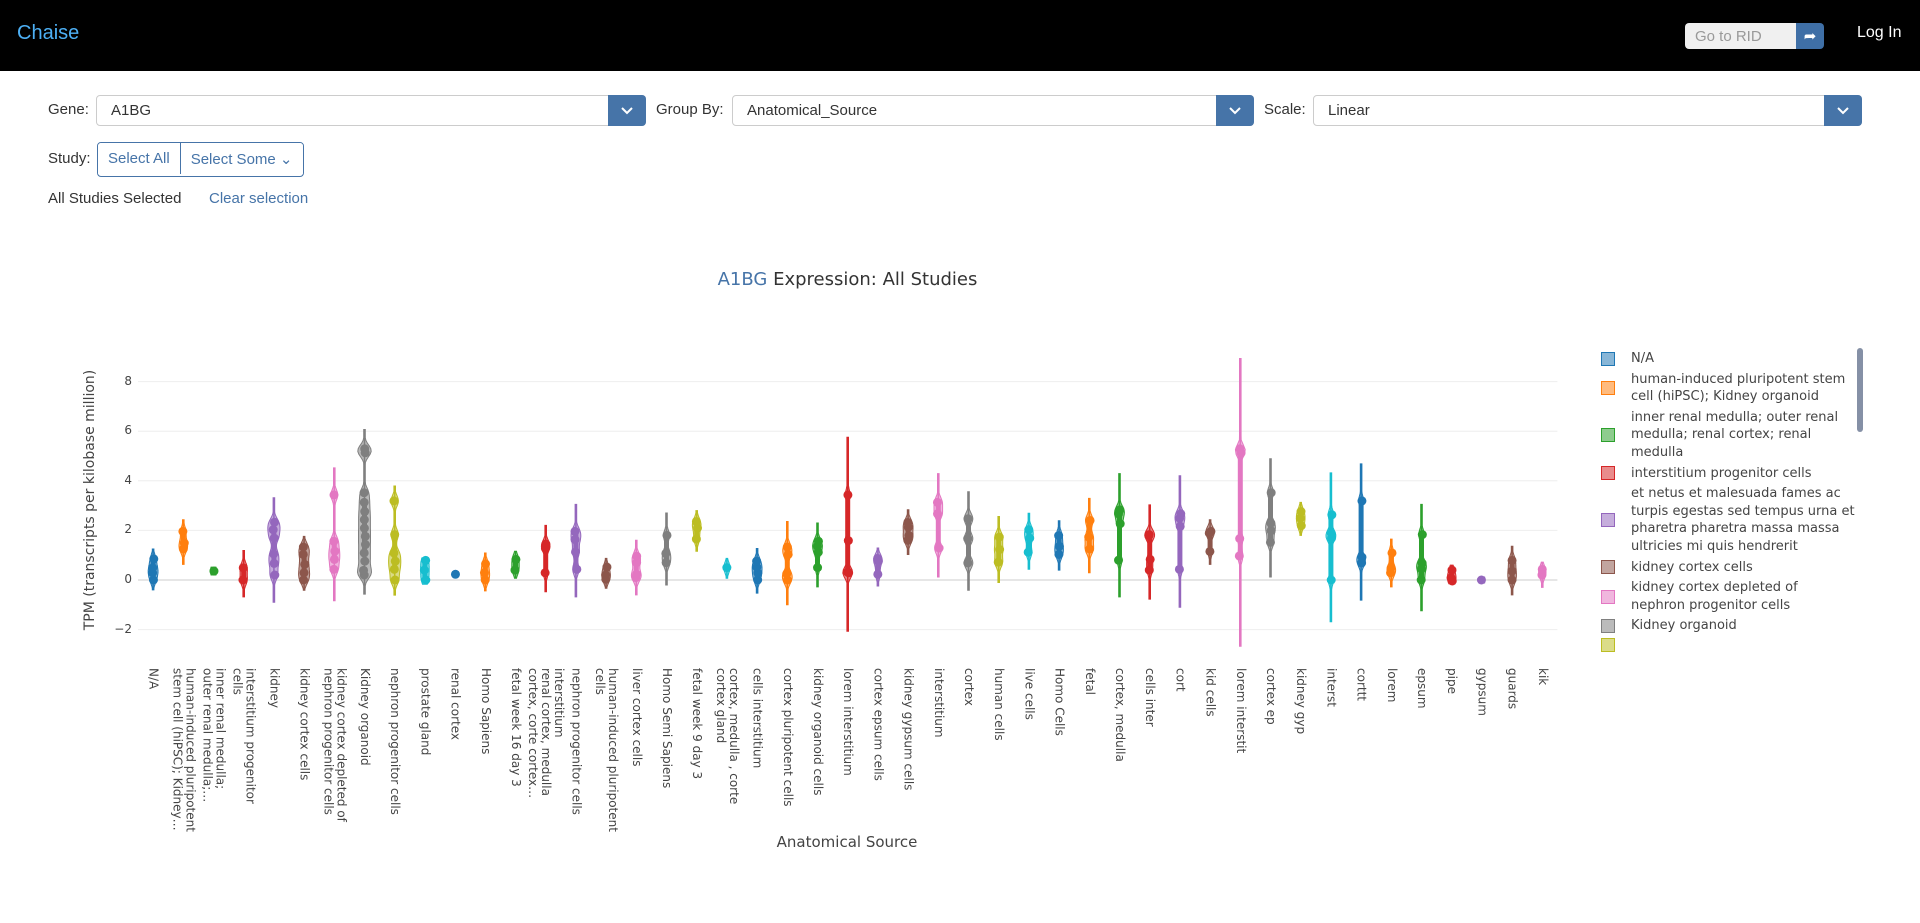 This screenshot has width=1920, height=923. I want to click on x-tick-label: corttt, so click(1361, 684).